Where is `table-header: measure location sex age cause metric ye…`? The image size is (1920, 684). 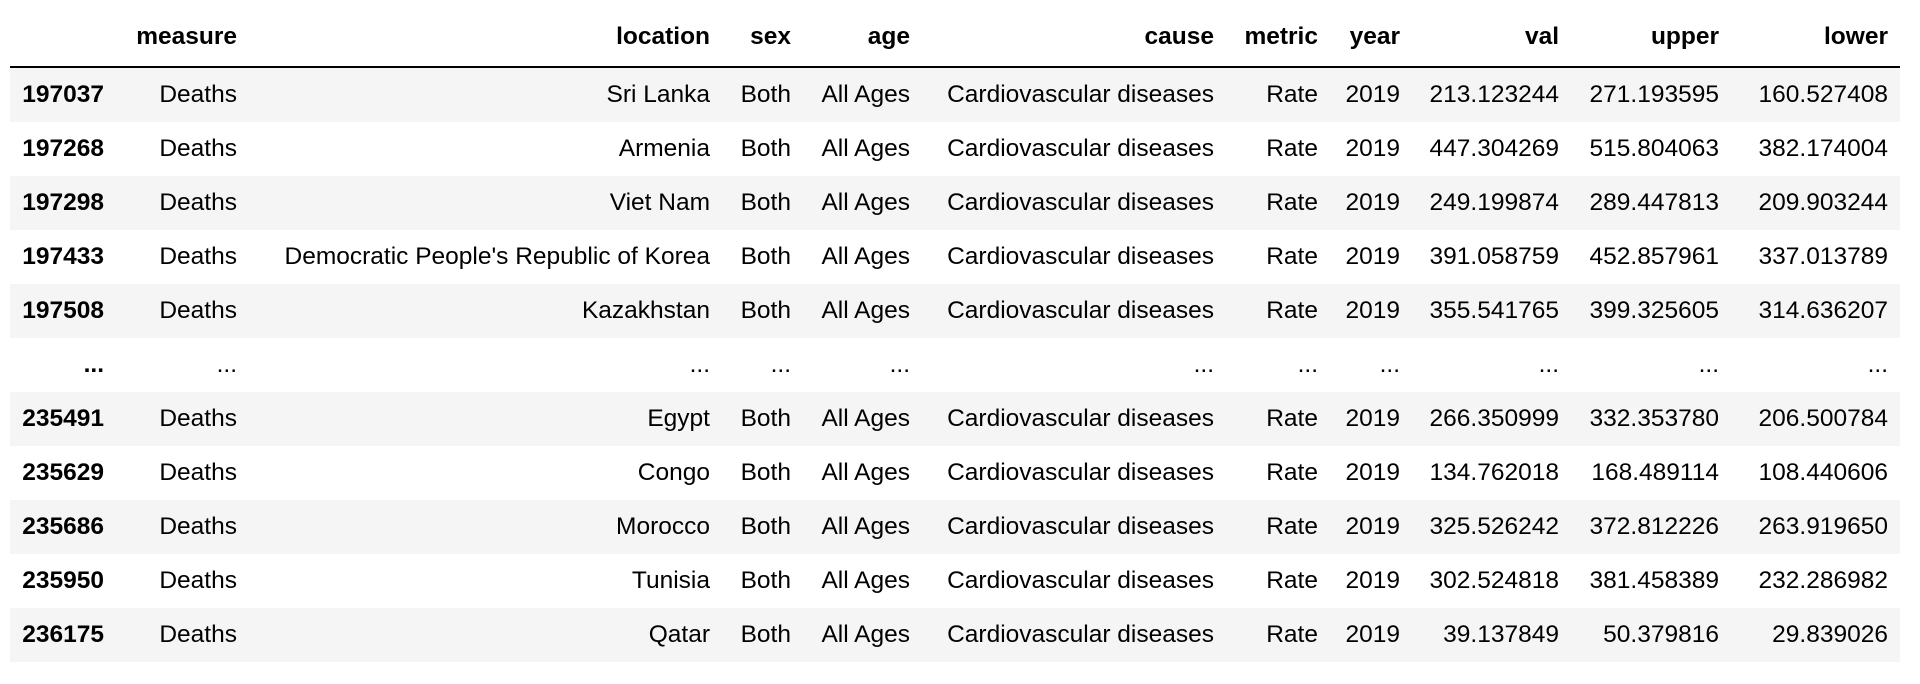
table-header: measure location sex age cause metric ye… is located at coordinates (955, 42).